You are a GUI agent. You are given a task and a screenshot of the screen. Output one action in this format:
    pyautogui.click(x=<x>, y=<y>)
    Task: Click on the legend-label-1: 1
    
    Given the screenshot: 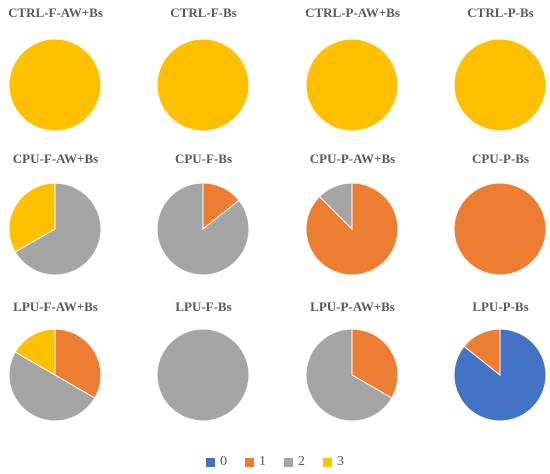 What is the action you would take?
    pyautogui.click(x=262, y=461)
    